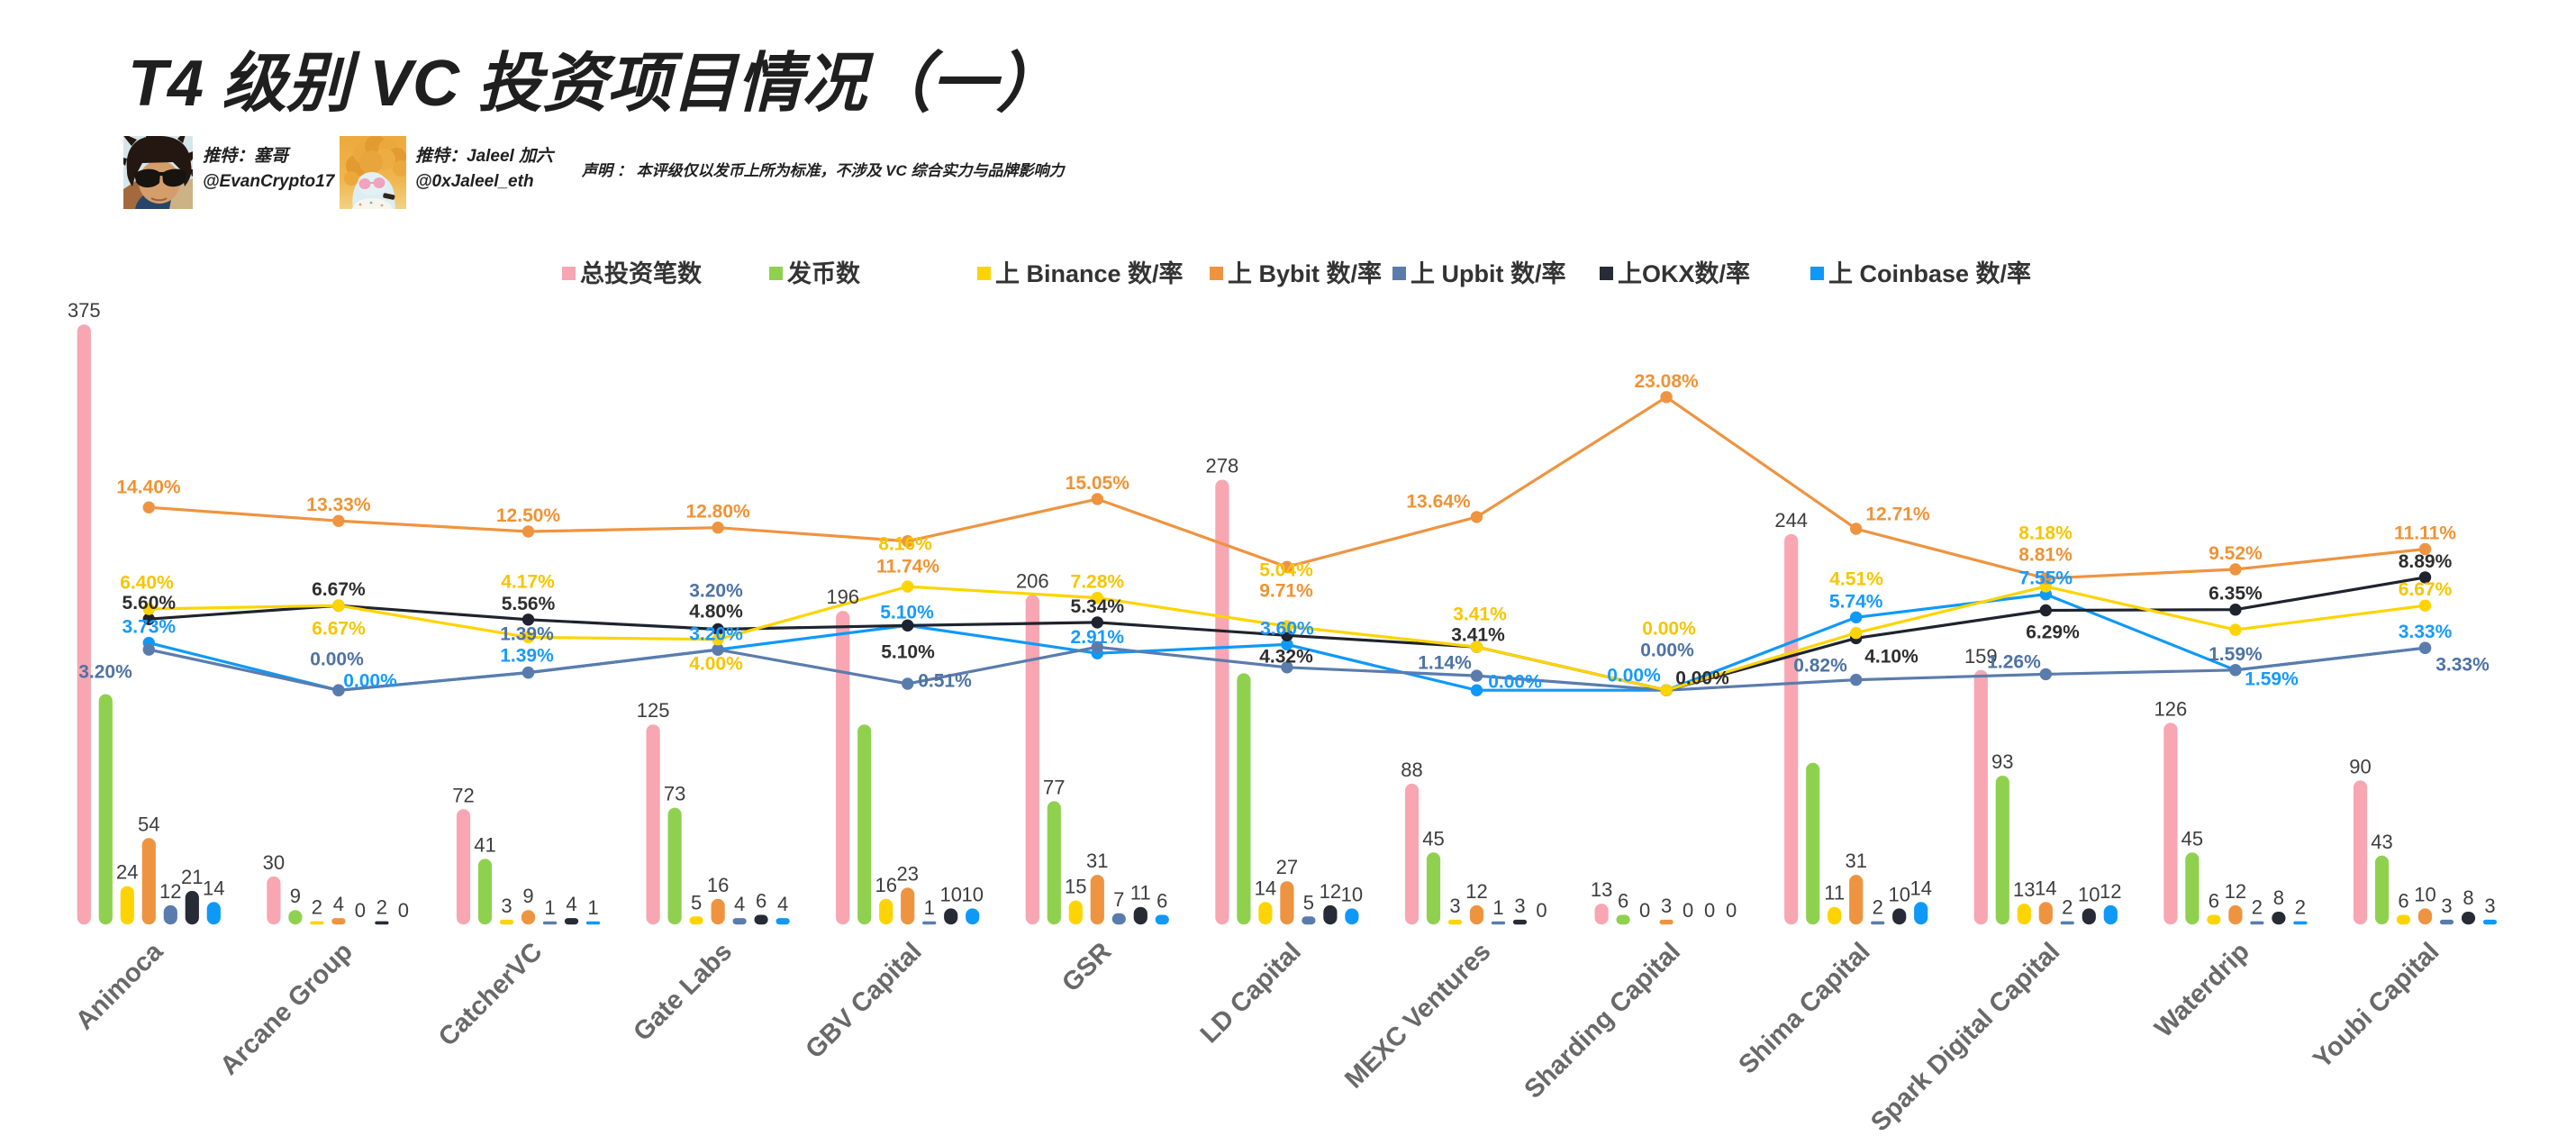 This screenshot has height=1136, width=2576. Describe the element at coordinates (528, 583) in the screenshot. I see `svg-text: 4.17%` at that location.